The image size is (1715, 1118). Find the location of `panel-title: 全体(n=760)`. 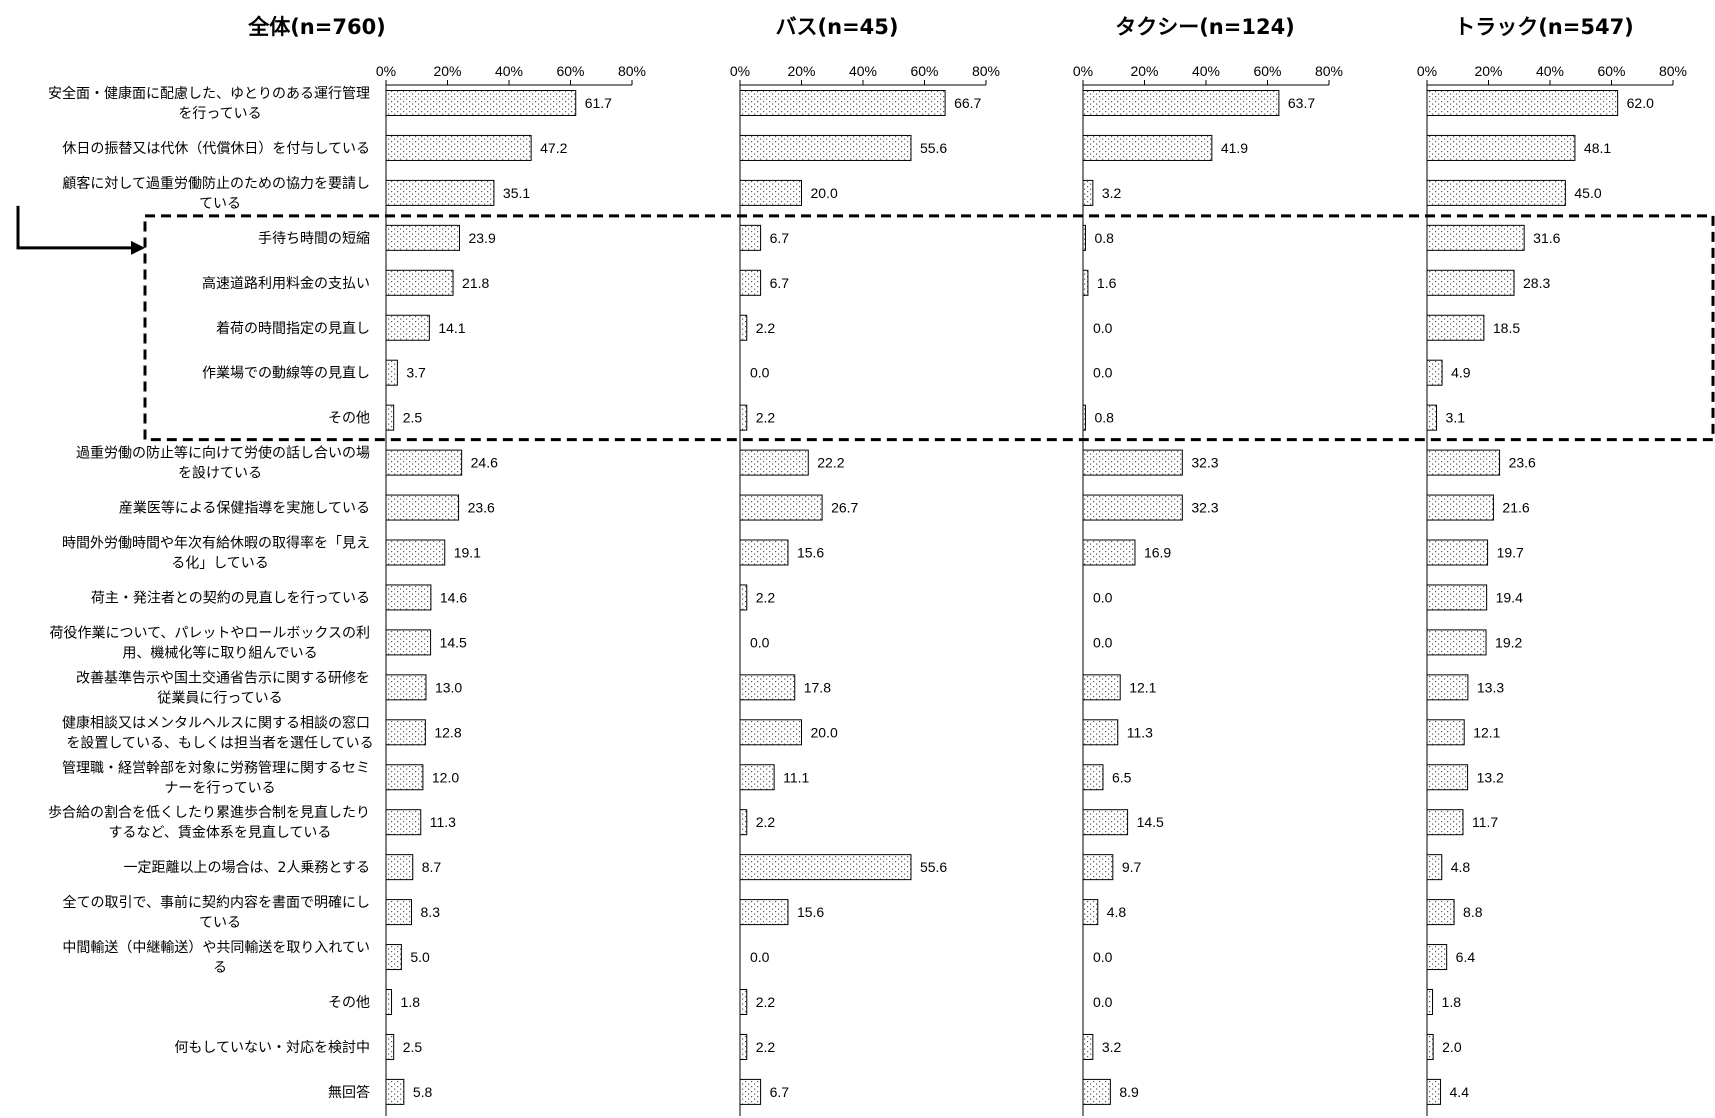

panel-title: 全体(n=760) is located at coordinates (316, 27).